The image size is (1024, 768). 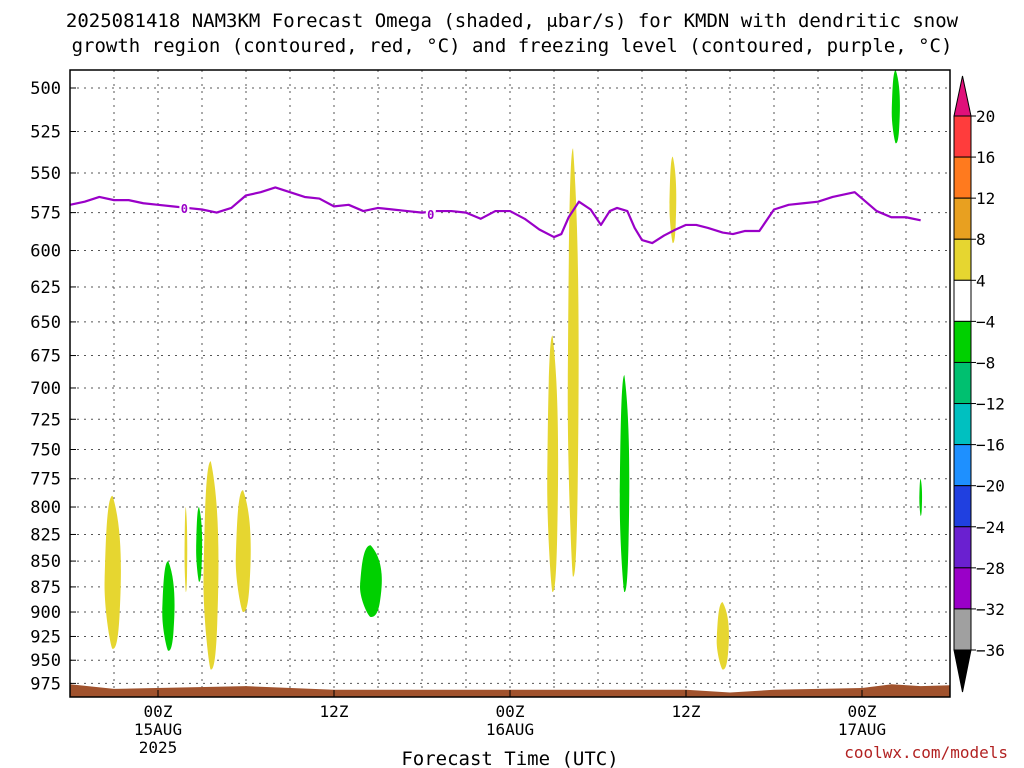 What do you see at coordinates (990, 650) in the screenshot?
I see `colorbar-tick-label: −36` at bounding box center [990, 650].